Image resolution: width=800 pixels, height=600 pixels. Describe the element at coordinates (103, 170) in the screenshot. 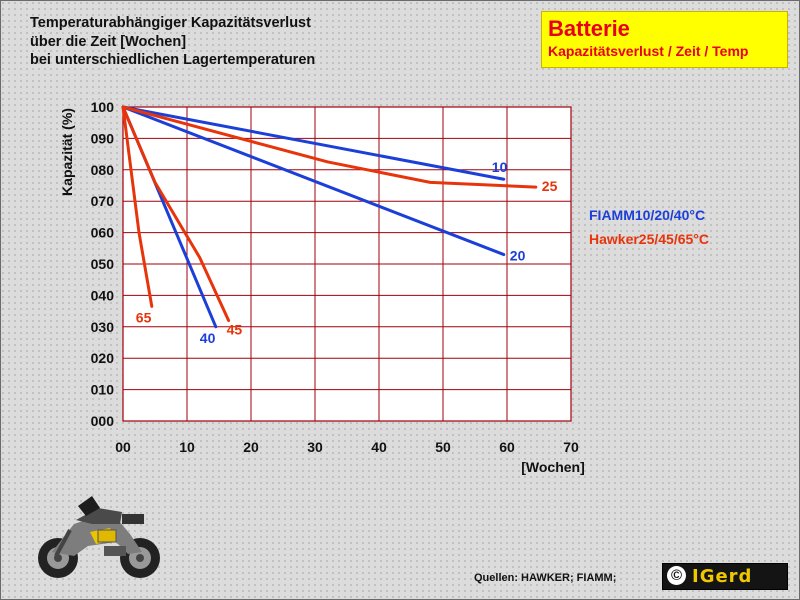

I see `y-tick-label: 080` at that location.